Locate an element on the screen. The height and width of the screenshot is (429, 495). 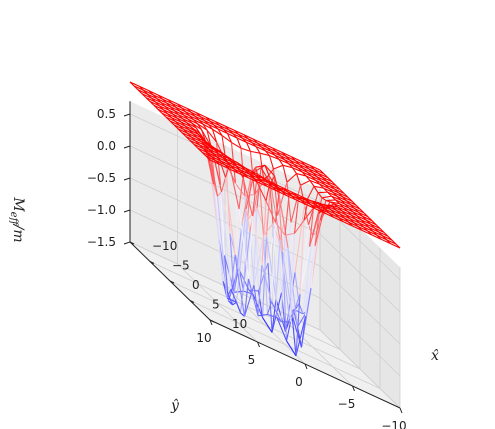
x-tick-label: 10 is located at coordinates (239, 324).